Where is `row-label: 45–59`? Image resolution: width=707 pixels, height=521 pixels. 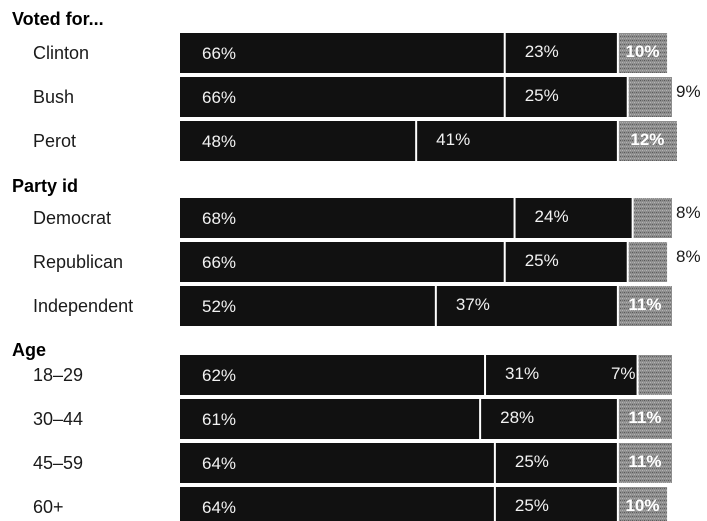 row-label: 45–59 is located at coordinates (58, 463).